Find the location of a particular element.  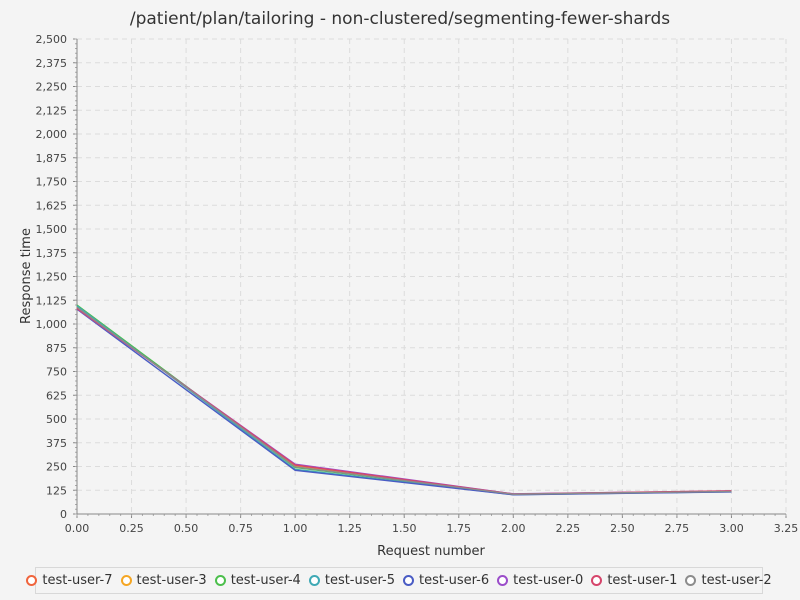

x-axis-label: Request number is located at coordinates (431, 551).